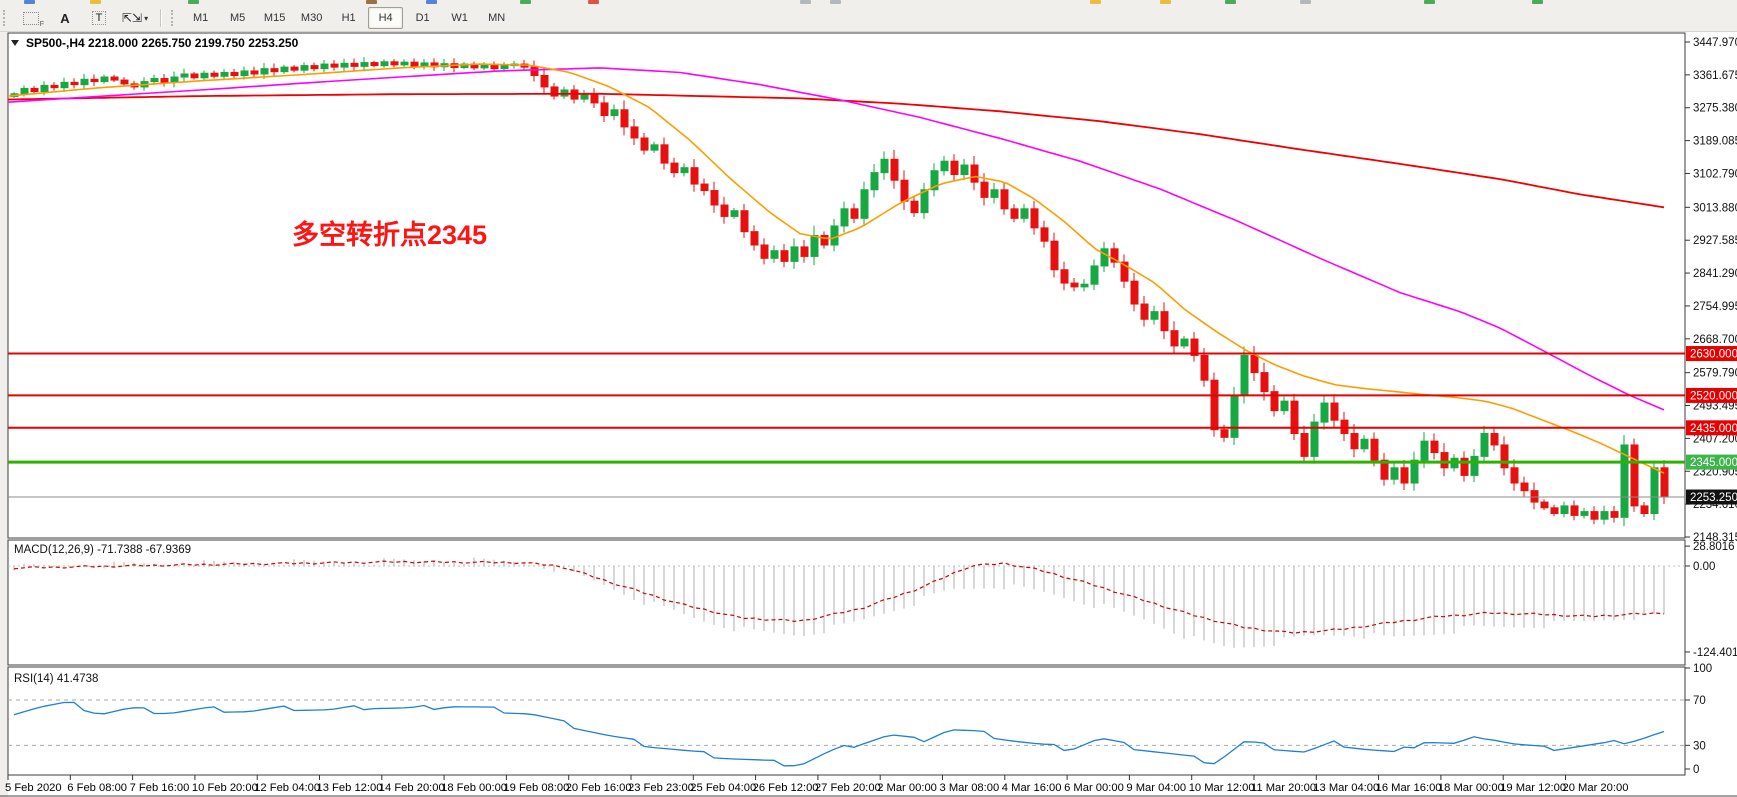 This screenshot has width=1737, height=797. Describe the element at coordinates (1346, 788) in the screenshot. I see `time-tick-label: 13 Mar 04:00` at that location.